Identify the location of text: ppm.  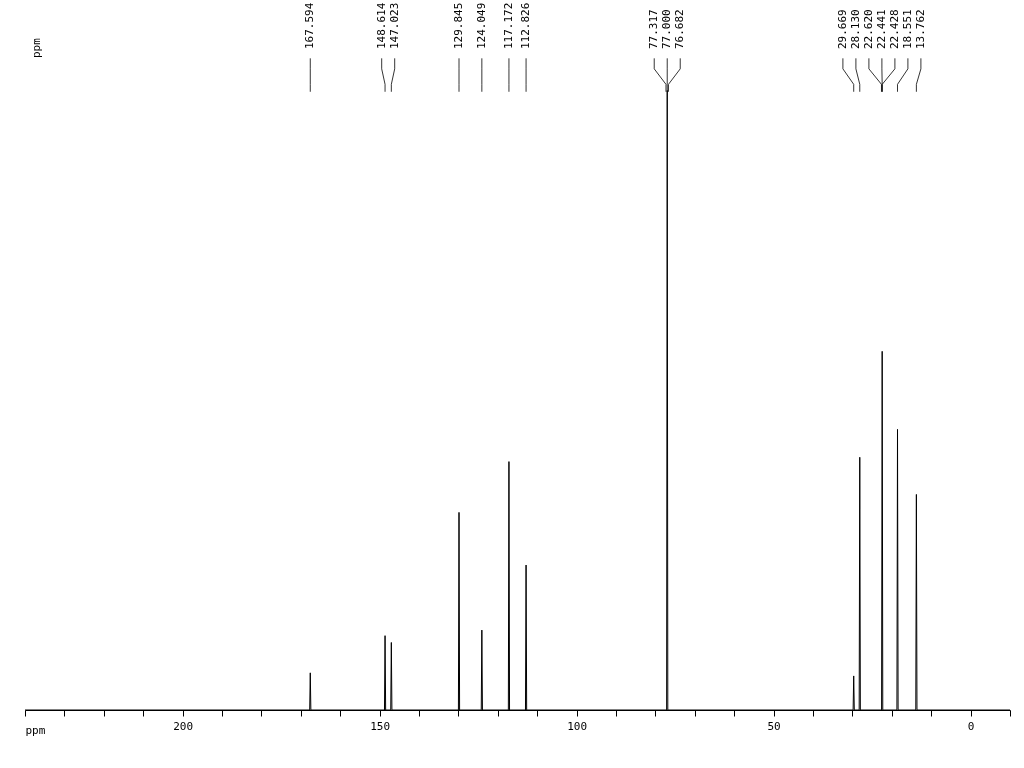
(36, 47).